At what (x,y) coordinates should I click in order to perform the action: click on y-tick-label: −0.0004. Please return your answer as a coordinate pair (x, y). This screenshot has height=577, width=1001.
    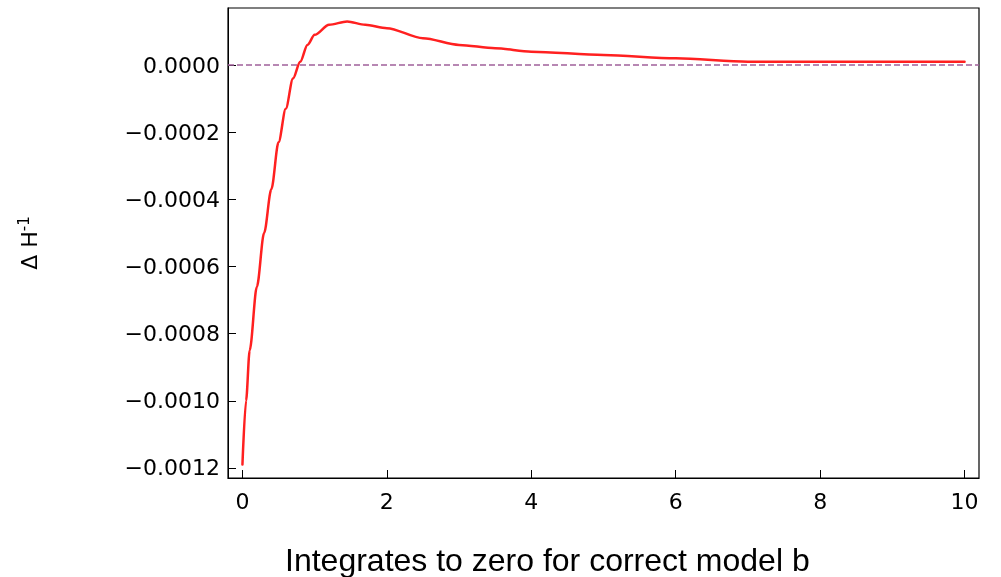
    Looking at the image, I should click on (172, 199).